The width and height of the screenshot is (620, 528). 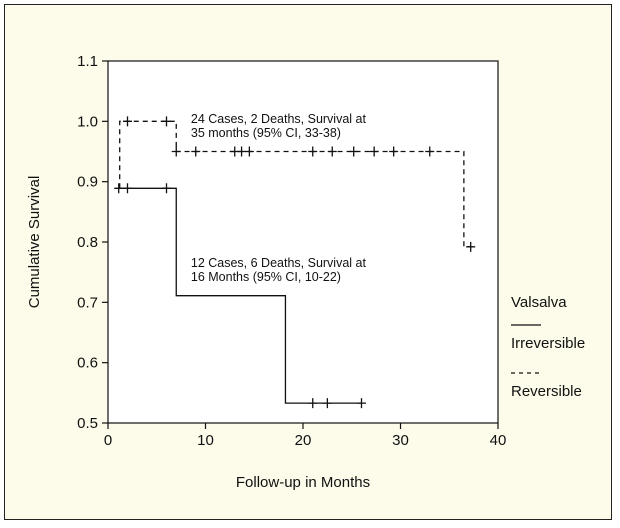 I want to click on y-tick-label: 0.6, so click(x=87, y=363).